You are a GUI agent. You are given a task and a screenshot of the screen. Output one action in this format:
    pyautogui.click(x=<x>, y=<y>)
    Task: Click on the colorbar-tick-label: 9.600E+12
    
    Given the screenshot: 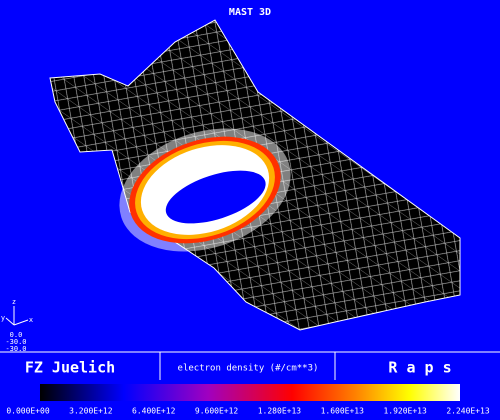 What is the action you would take?
    pyautogui.click(x=217, y=411)
    